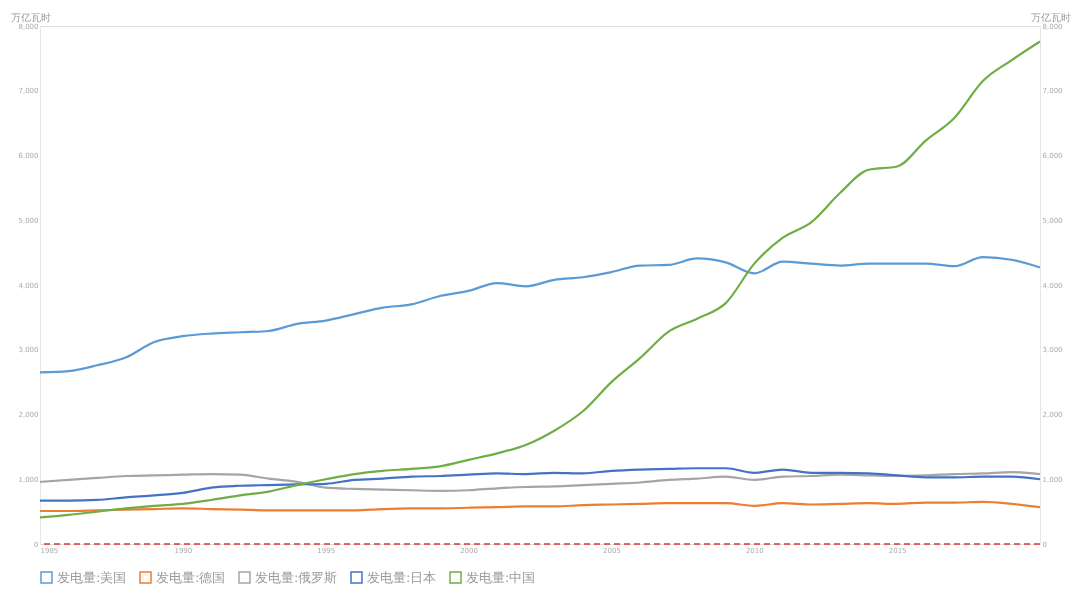 The height and width of the screenshot is (594, 1080). Describe the element at coordinates (501, 577) in the screenshot. I see `legend-label: 发电量:中国` at that location.